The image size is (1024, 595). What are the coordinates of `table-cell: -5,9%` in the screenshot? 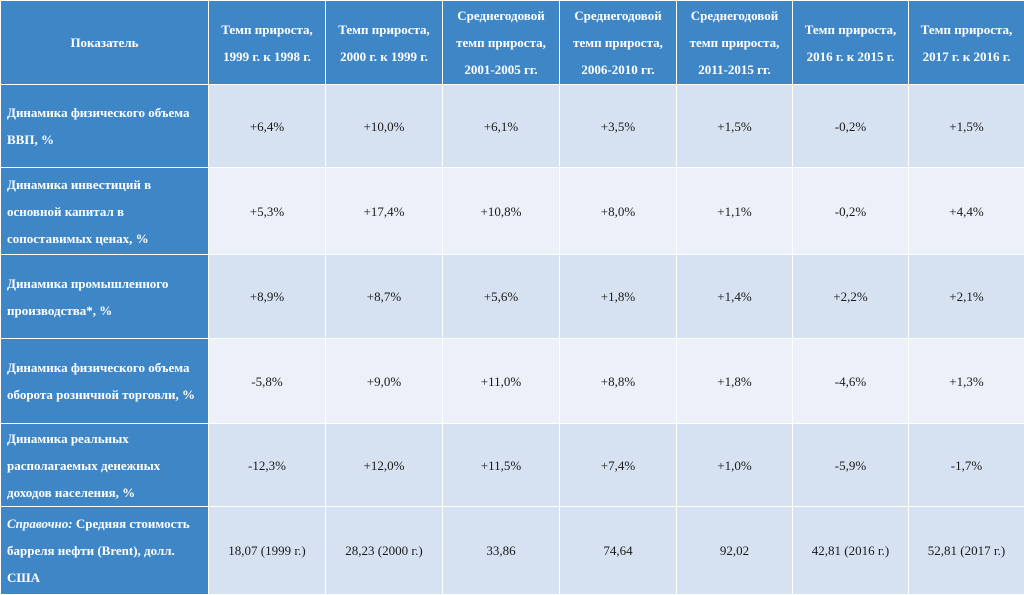 It's located at (851, 465).